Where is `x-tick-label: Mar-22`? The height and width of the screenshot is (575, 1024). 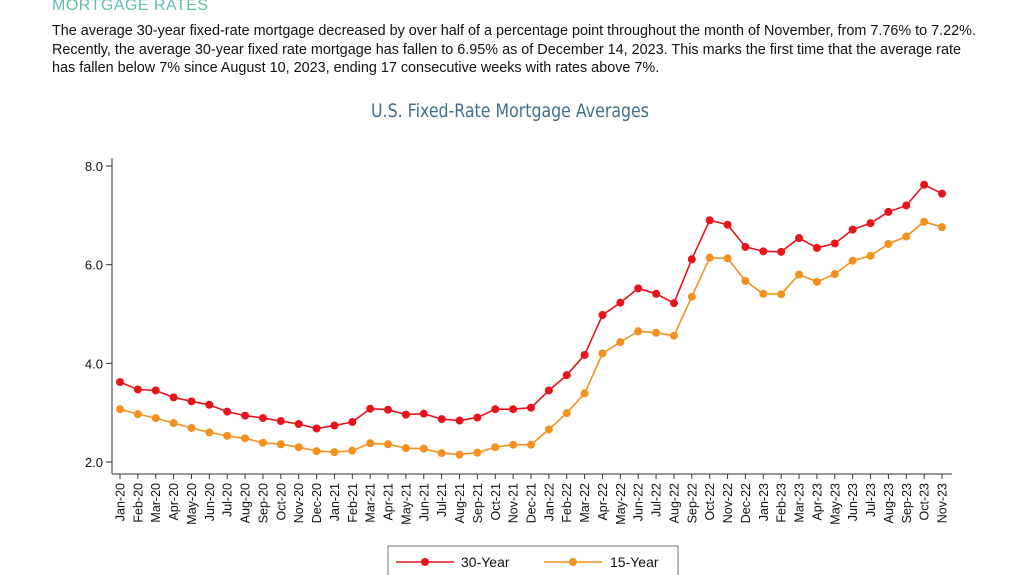 x-tick-label: Mar-22 is located at coordinates (585, 503).